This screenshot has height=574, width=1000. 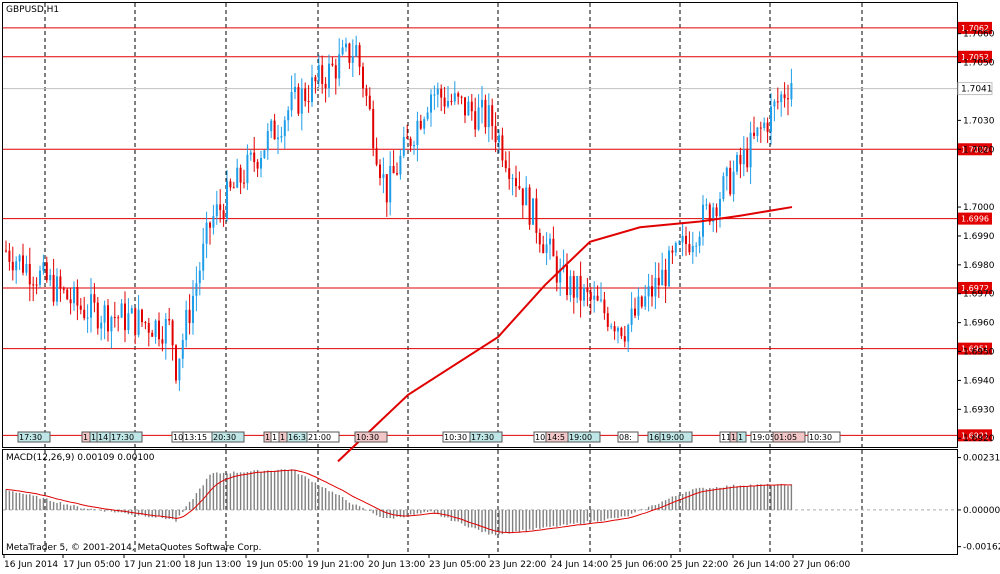 I want to click on event-marker-label: 19:00, so click(x=672, y=437).